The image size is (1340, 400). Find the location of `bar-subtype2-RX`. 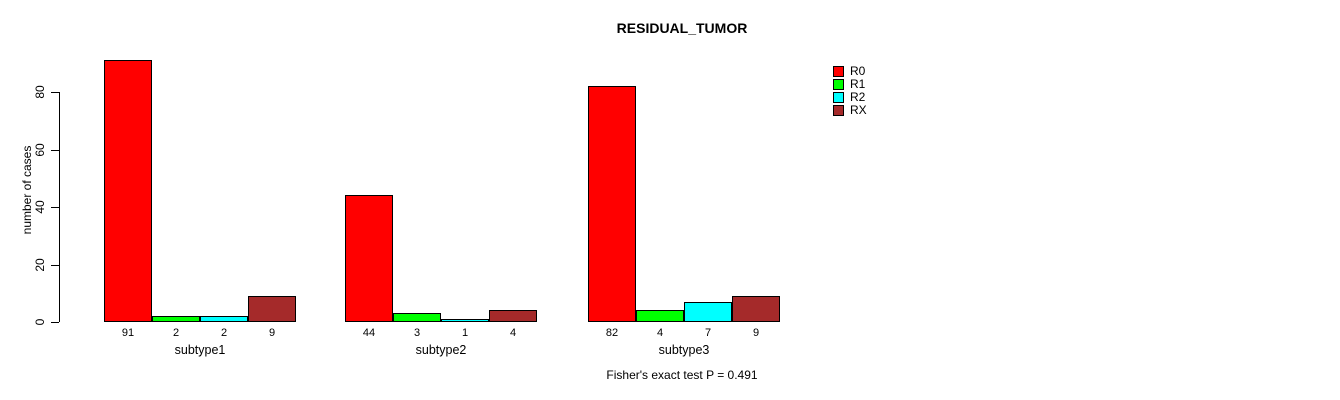

bar-subtype2-RX is located at coordinates (513, 316).